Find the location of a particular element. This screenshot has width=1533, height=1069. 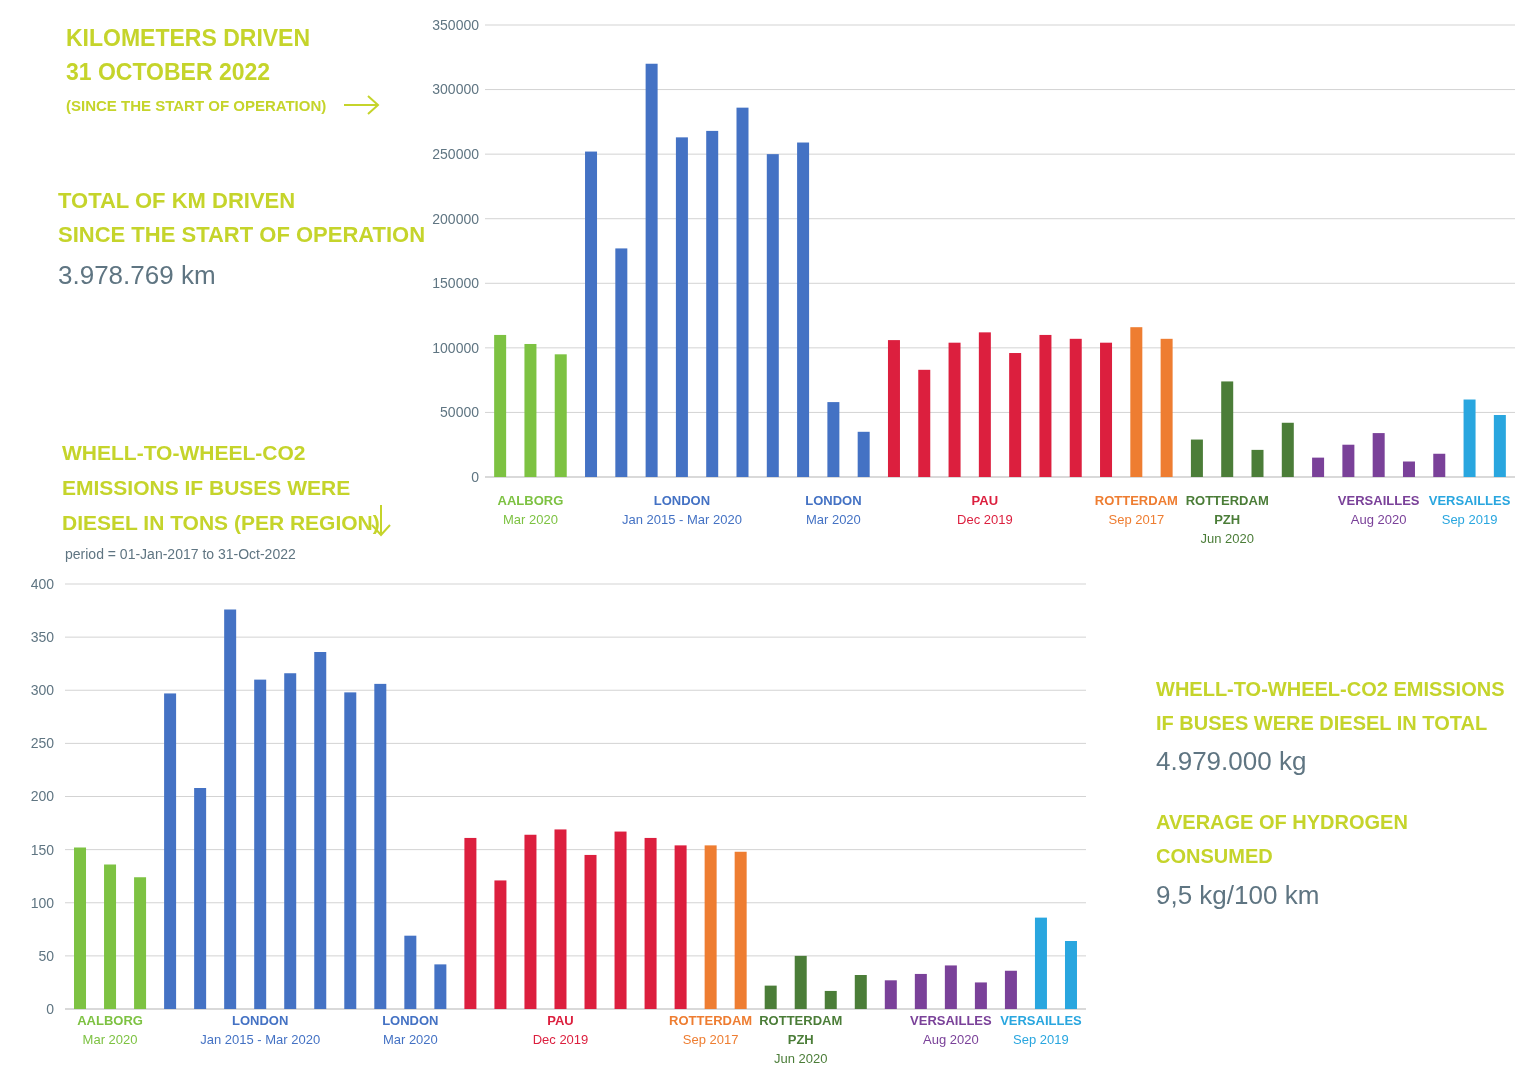

y-tick-label: 200 is located at coordinates (42, 796).